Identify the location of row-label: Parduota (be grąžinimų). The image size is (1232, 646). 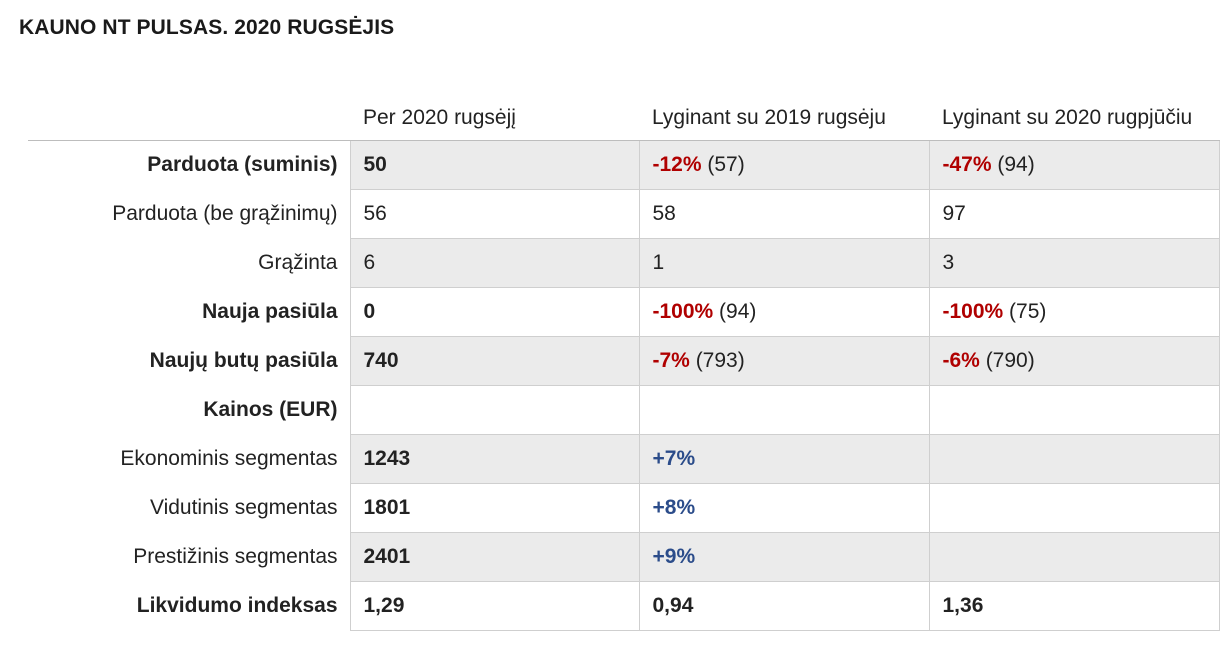
(189, 214).